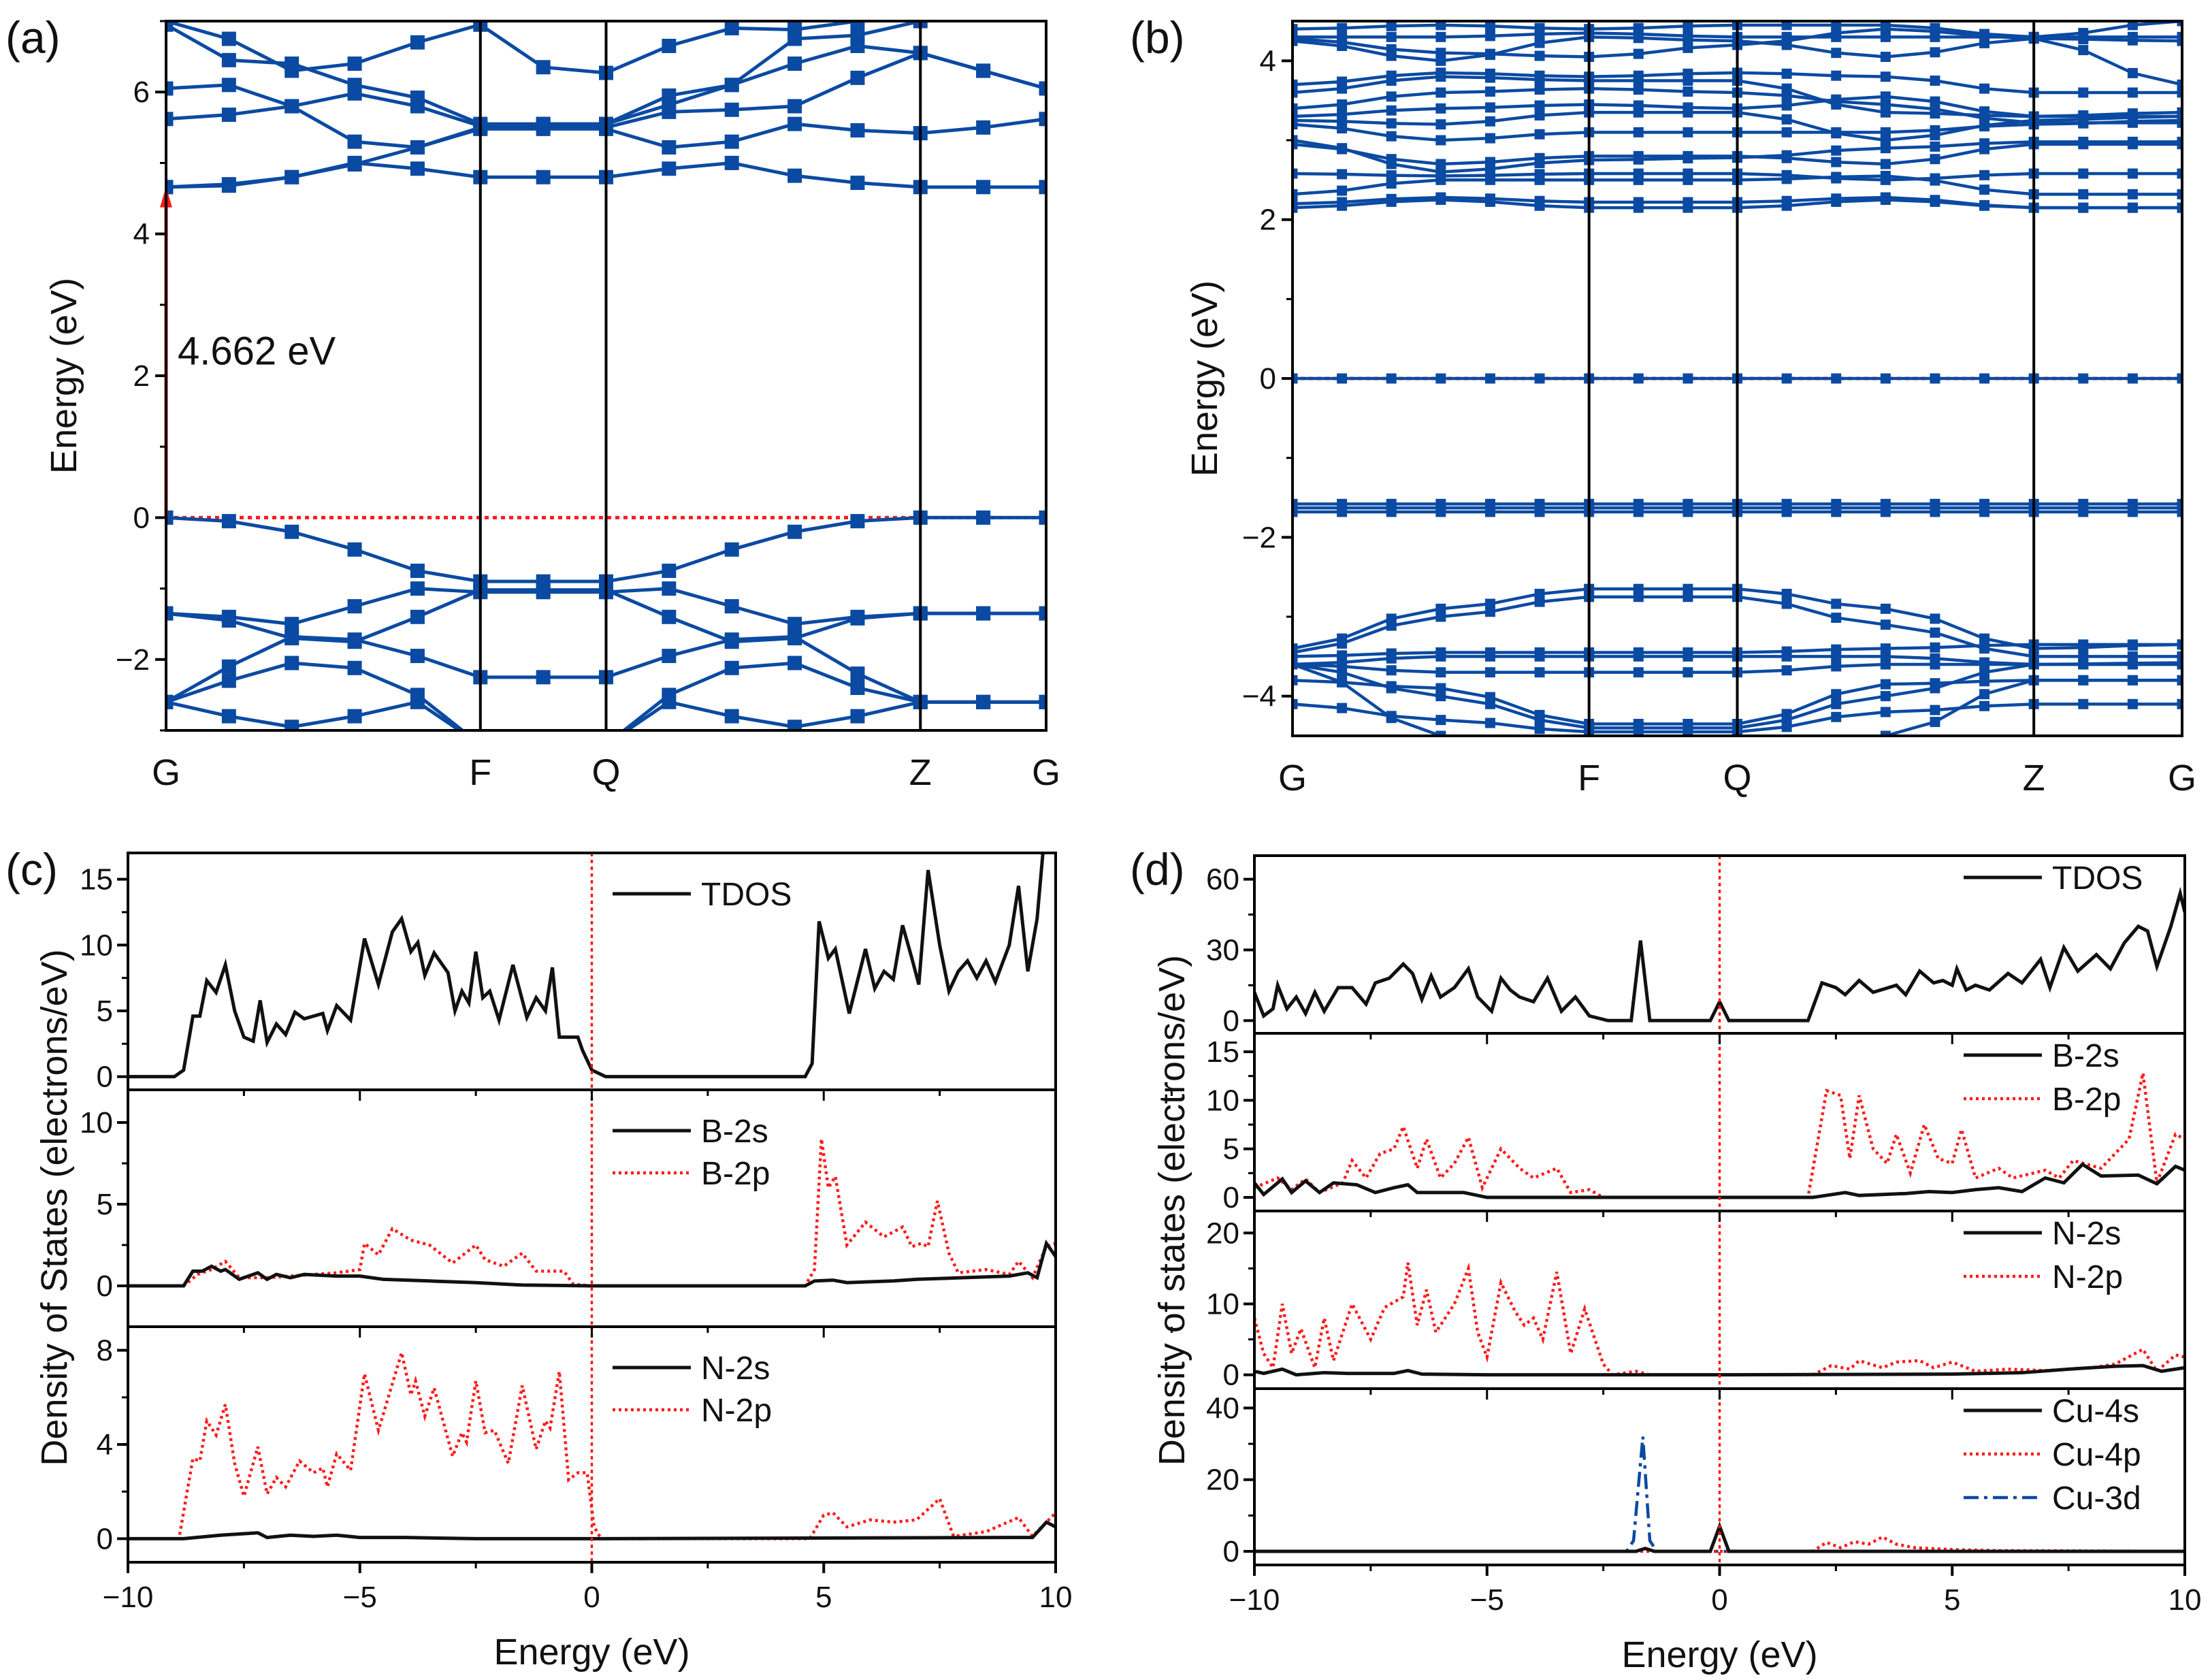 The image size is (2210, 1680). Describe the element at coordinates (2098, 878) in the screenshot. I see `legend-label: TDOS` at that location.